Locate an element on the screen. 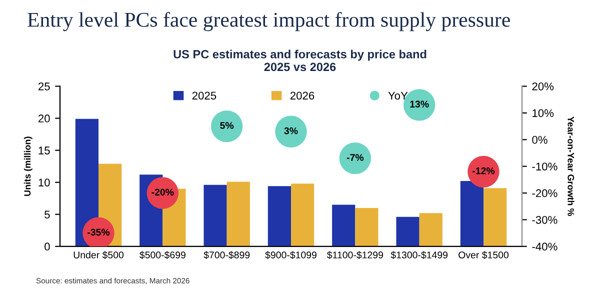 The height and width of the screenshot is (308, 600). y2-tick-label: -40% is located at coordinates (545, 246).